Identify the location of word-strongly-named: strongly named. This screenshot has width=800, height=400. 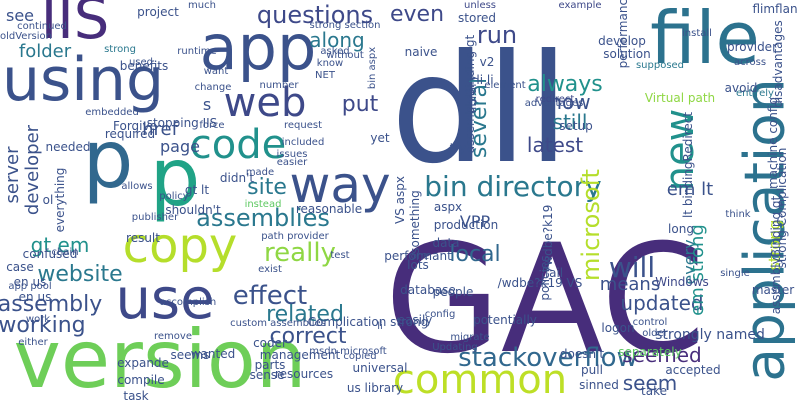
(710, 335).